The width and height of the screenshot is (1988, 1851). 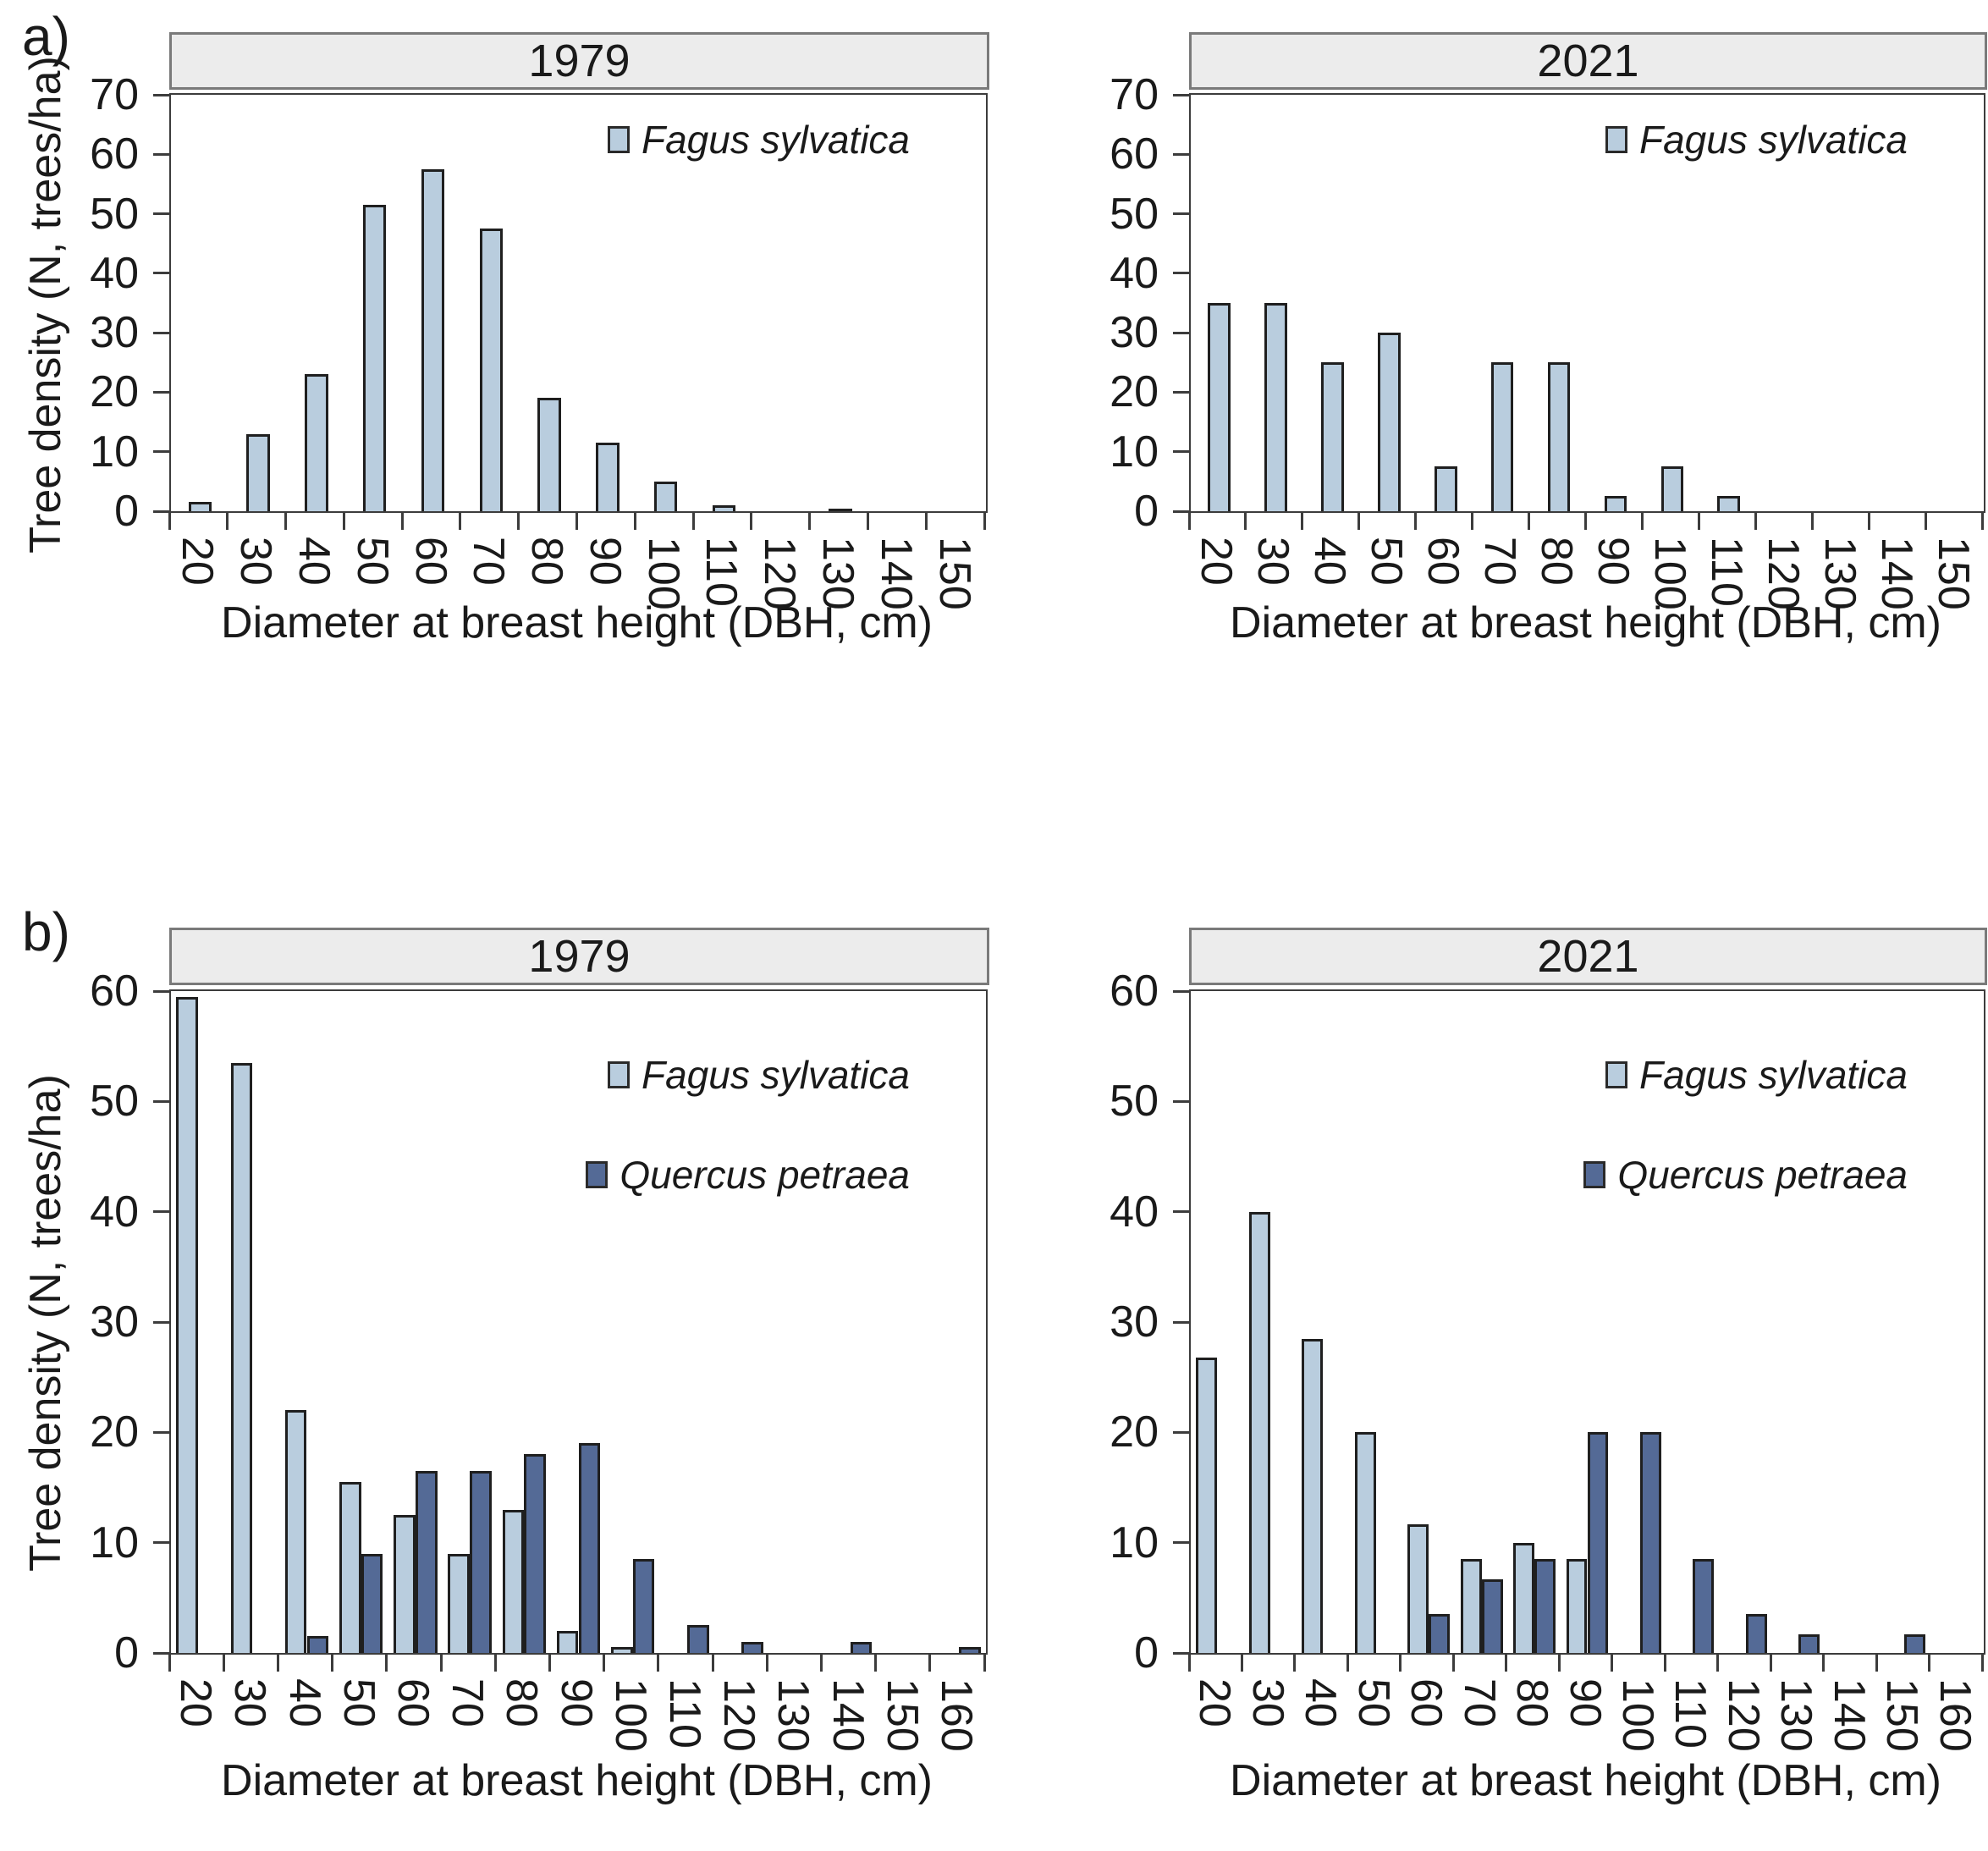 I want to click on legend-entry: Fagus sylvatica, so click(x=1756, y=140).